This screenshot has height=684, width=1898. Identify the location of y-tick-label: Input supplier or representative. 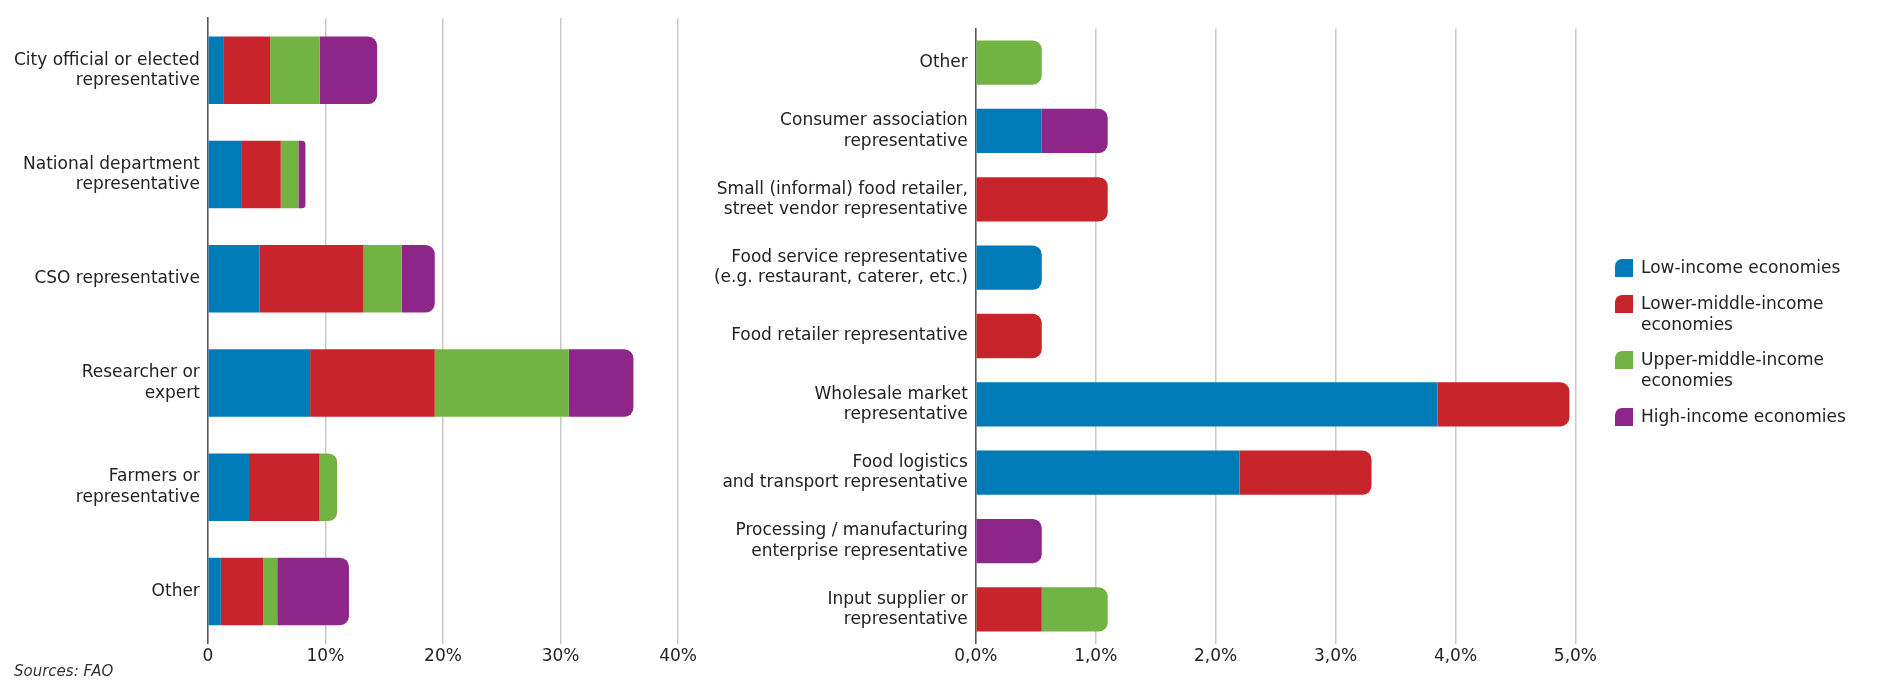
(897, 608).